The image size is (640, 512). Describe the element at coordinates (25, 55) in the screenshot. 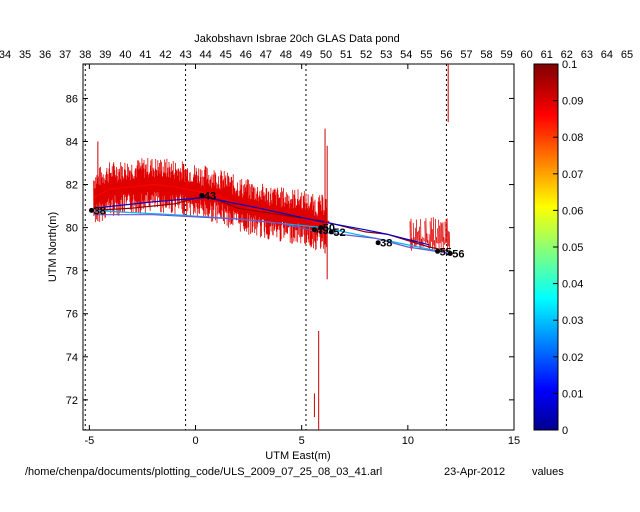

I see `top-tick-label-1: 35` at that location.